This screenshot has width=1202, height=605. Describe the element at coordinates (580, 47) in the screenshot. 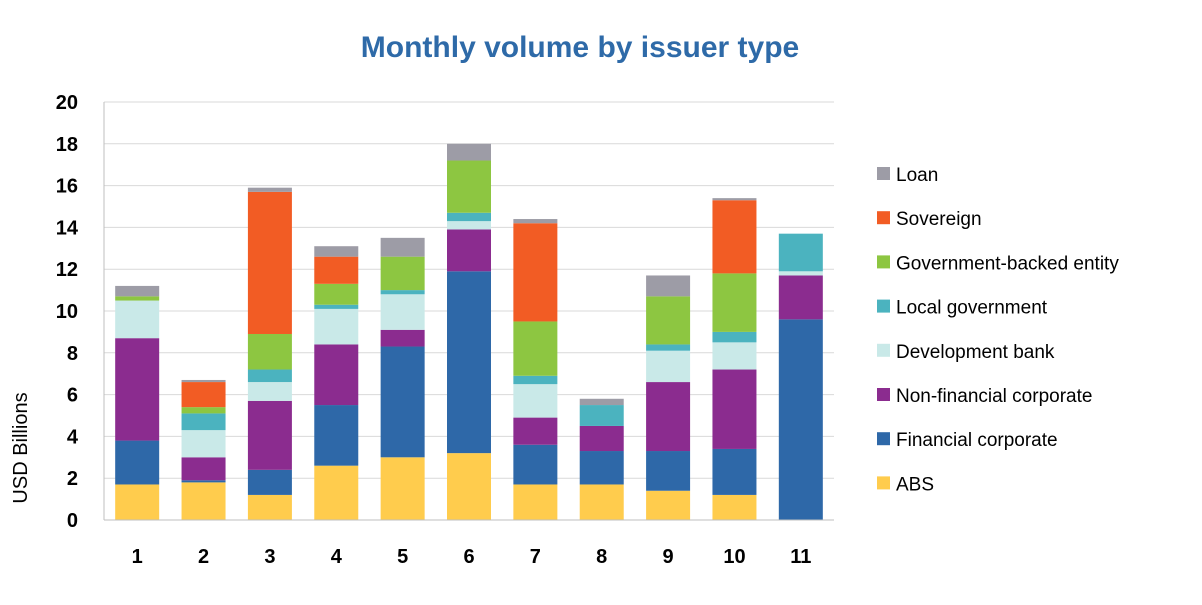

I see `chart-title: Monthly volume by issuer type` at that location.